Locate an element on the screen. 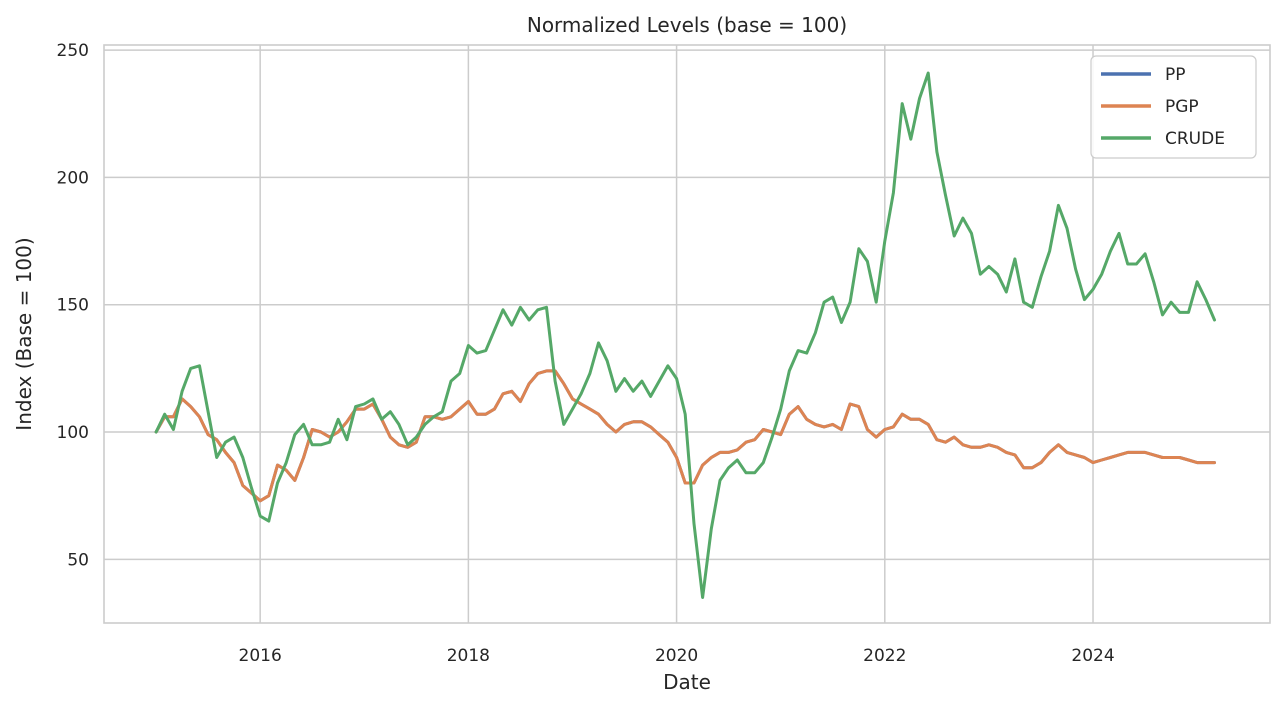 This screenshot has width=1281, height=709. legend-box is located at coordinates (1173, 107).